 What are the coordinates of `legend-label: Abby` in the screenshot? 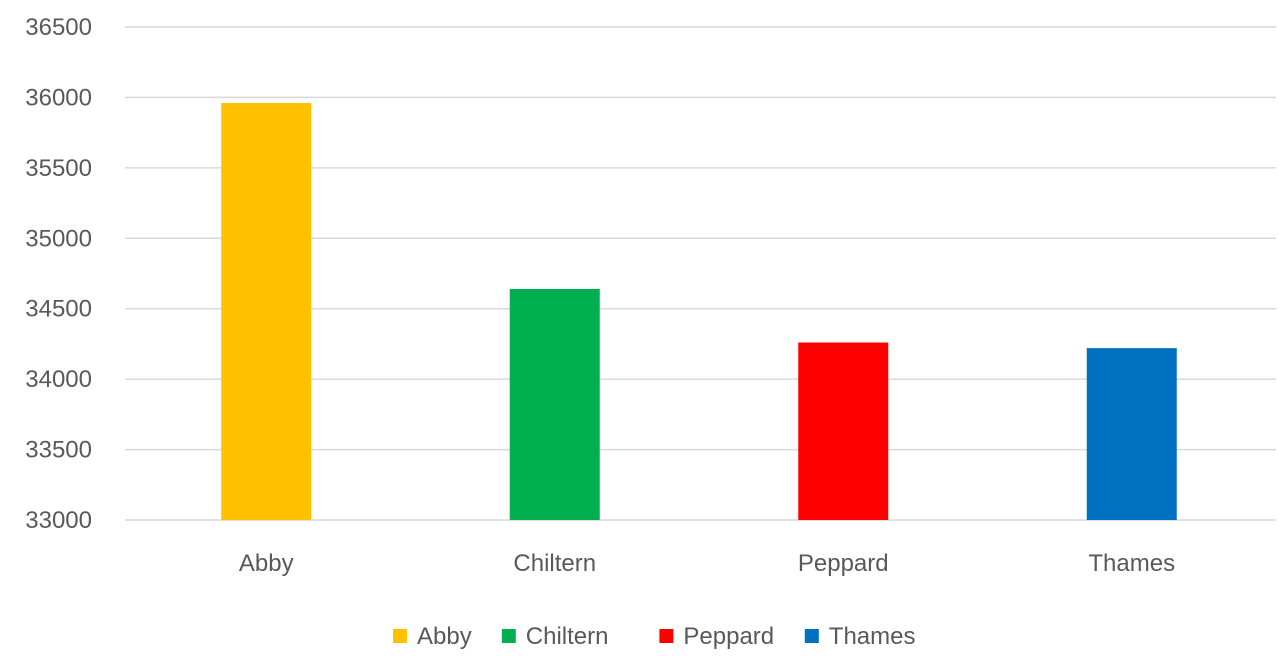 It's located at (444, 636).